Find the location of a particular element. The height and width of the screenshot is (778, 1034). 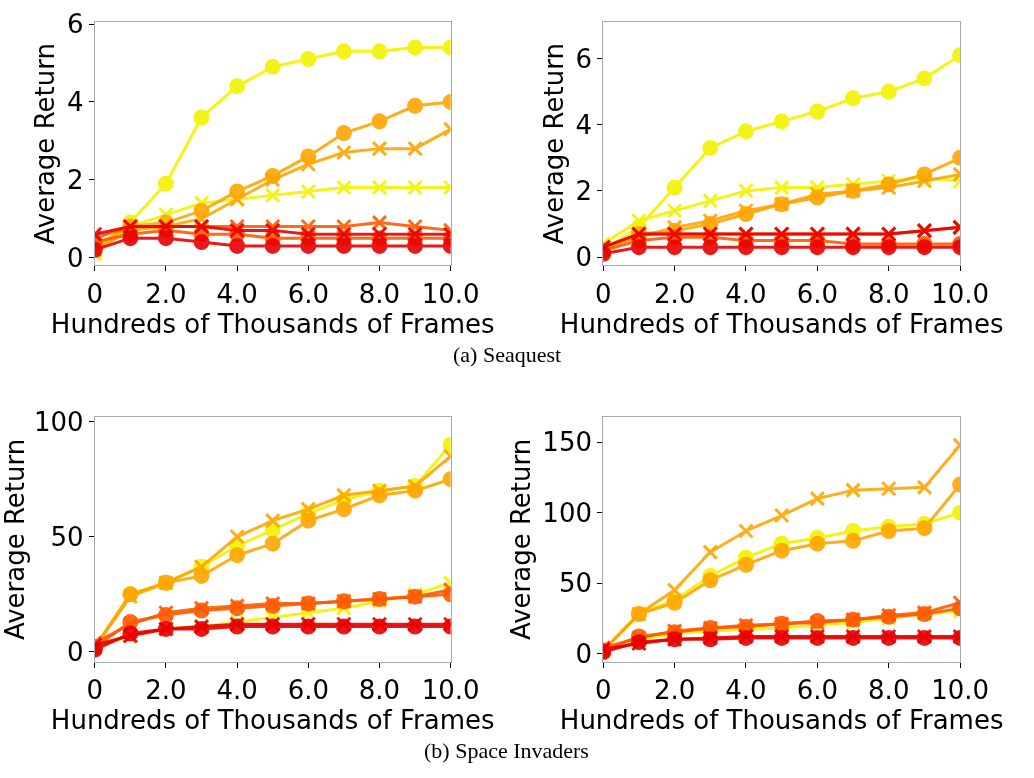

text: (a) Seaquest is located at coordinates (507, 354).